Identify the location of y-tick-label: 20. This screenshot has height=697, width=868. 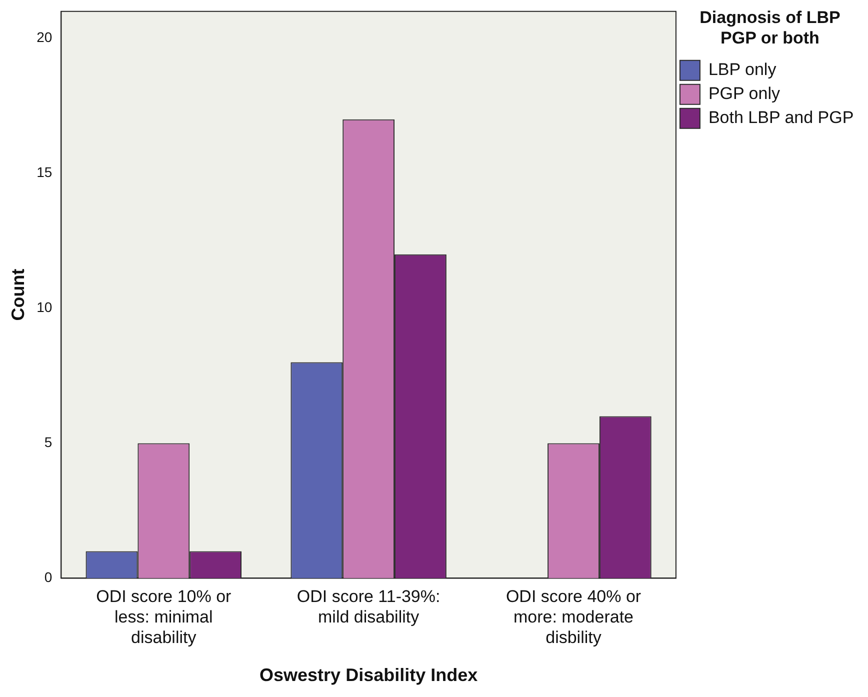
(44, 37).